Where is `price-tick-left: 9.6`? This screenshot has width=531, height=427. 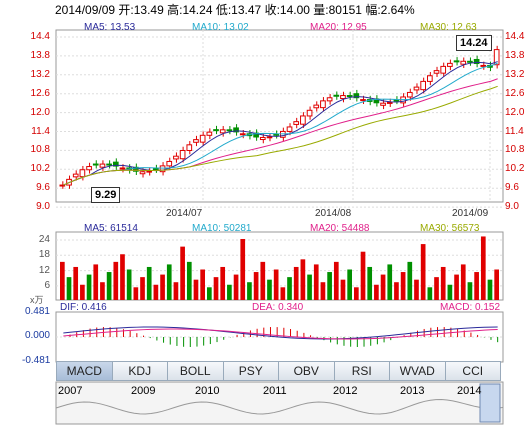
price-tick-left: 9.6 is located at coordinates (43, 188).